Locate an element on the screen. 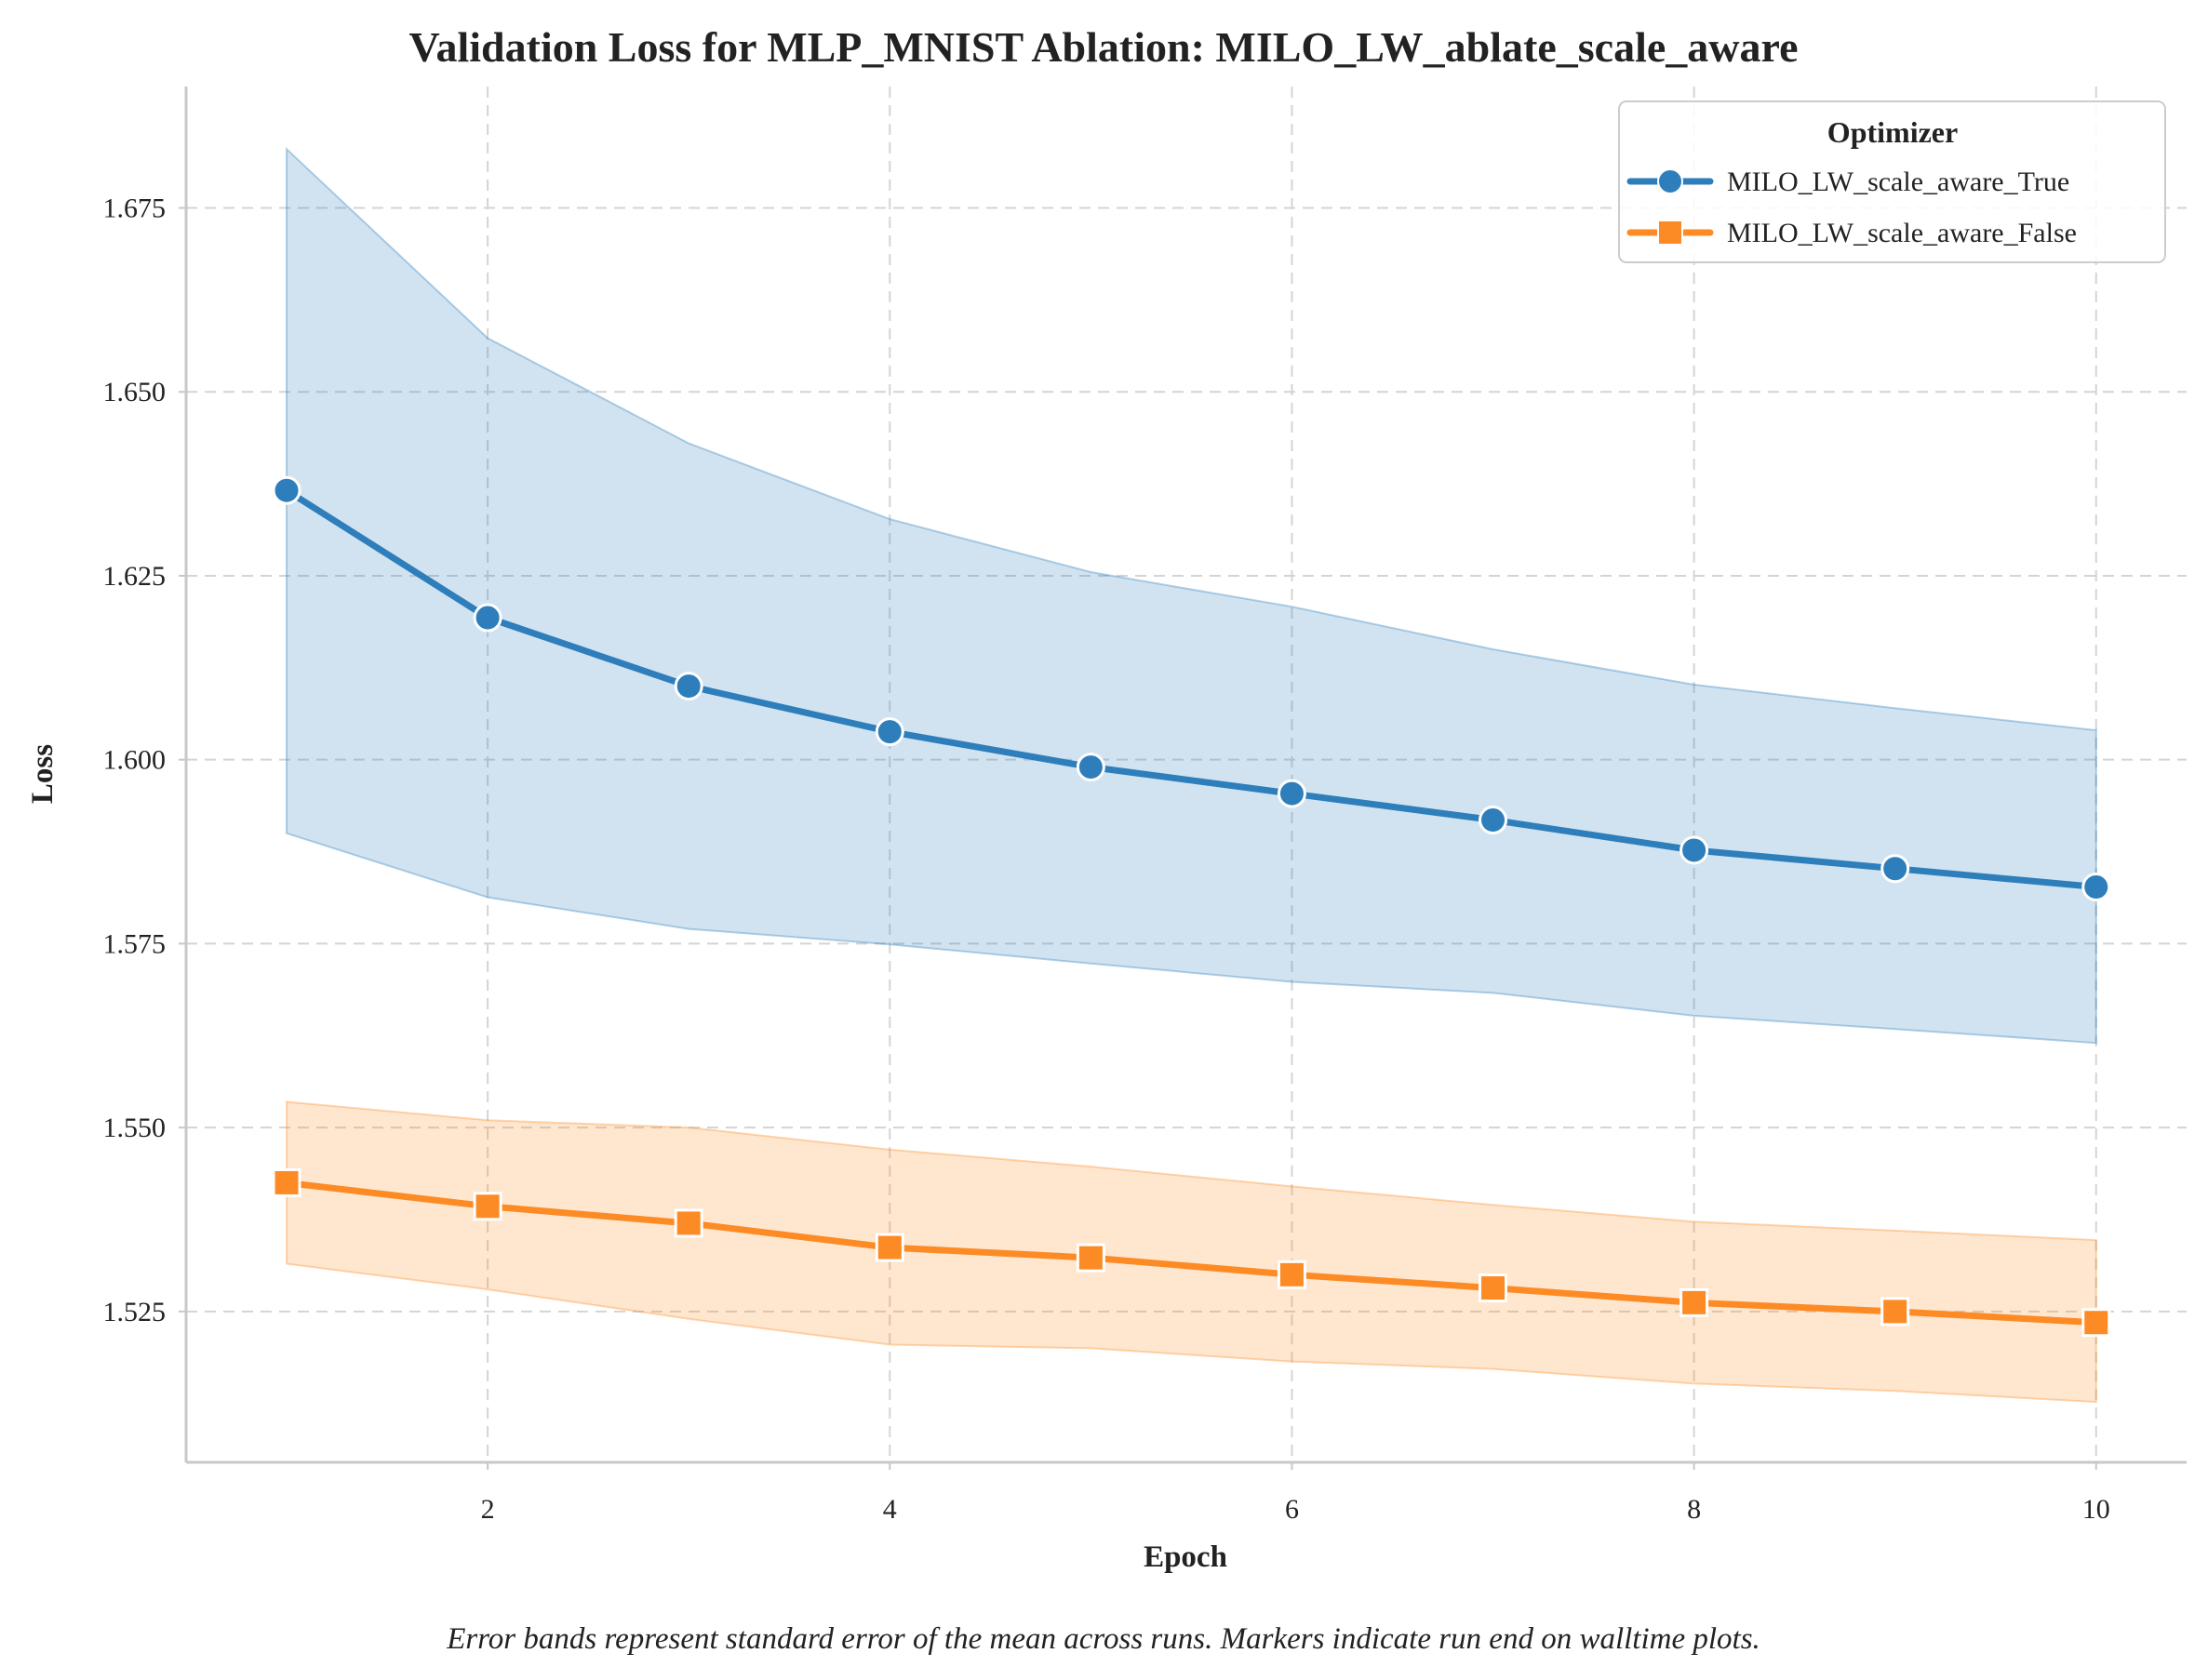 The height and width of the screenshot is (1680, 2208). y-tick-labels: 1.525 1.550 1.575 1.600 1.625 1.650 1.675 is located at coordinates (144, 760).